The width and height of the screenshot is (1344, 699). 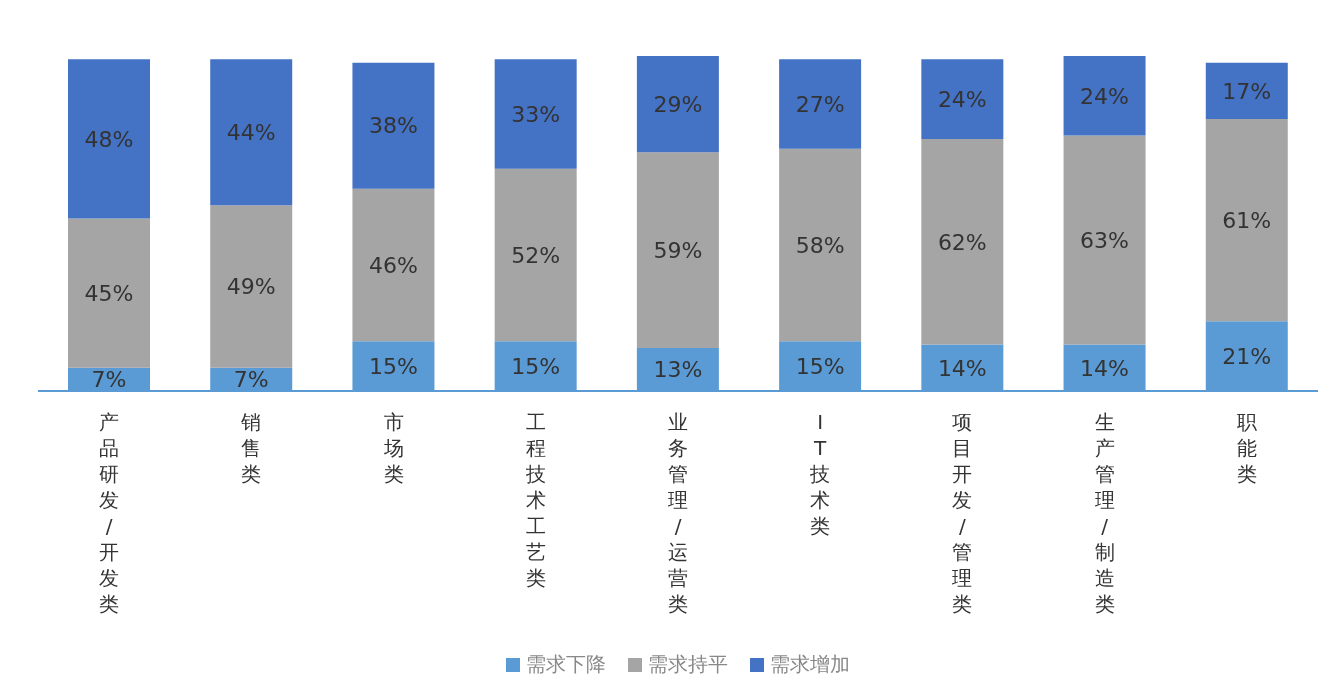 What do you see at coordinates (688, 664) in the screenshot?
I see `legend-label: 需求持平` at bounding box center [688, 664].